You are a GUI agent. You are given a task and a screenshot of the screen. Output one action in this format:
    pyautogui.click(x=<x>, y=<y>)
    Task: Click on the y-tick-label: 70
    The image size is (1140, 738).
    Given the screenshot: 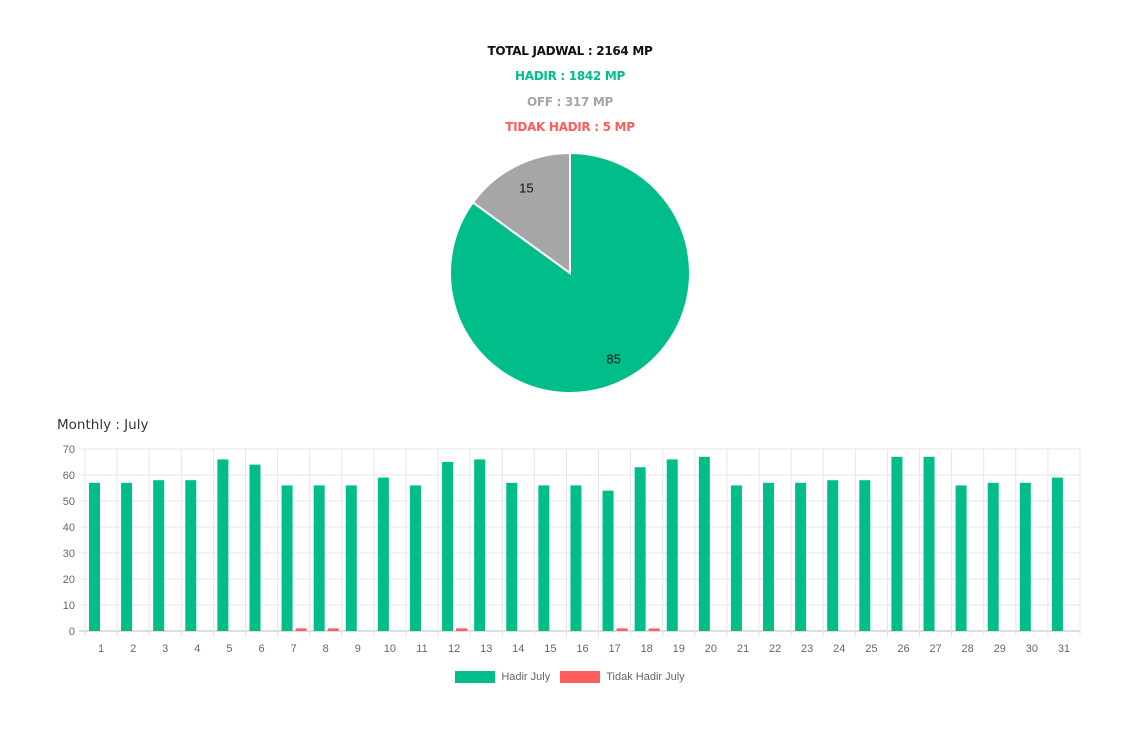 What is the action you would take?
    pyautogui.click(x=69, y=450)
    